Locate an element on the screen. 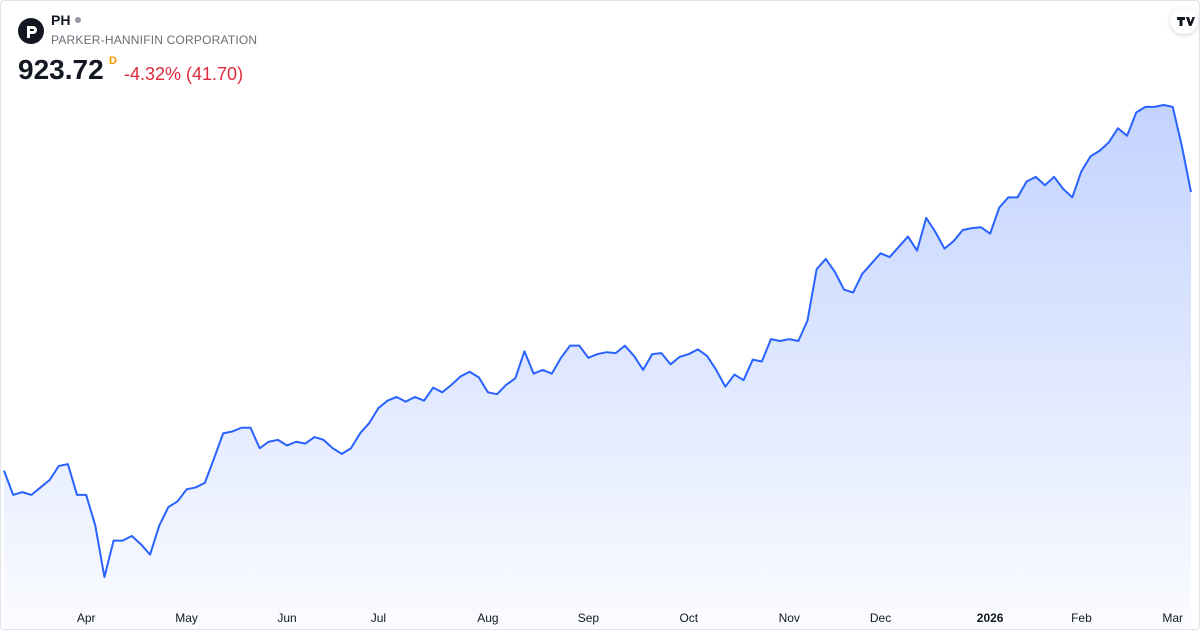 The image size is (1200, 630). x-tick-label: 2026 is located at coordinates (990, 618).